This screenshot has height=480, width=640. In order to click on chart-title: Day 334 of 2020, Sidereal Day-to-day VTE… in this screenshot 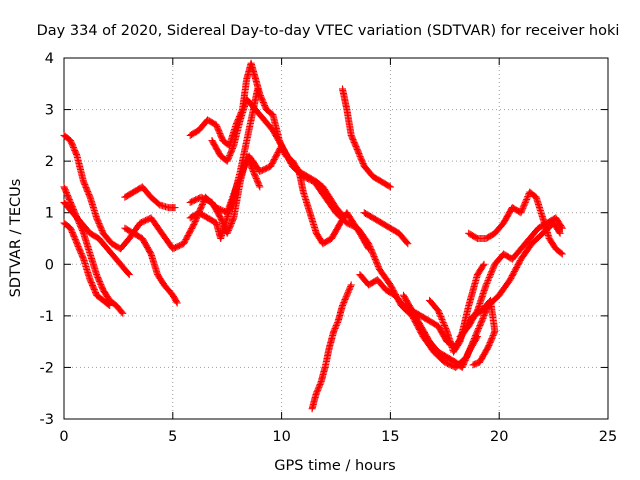, I will do `click(328, 31)`.